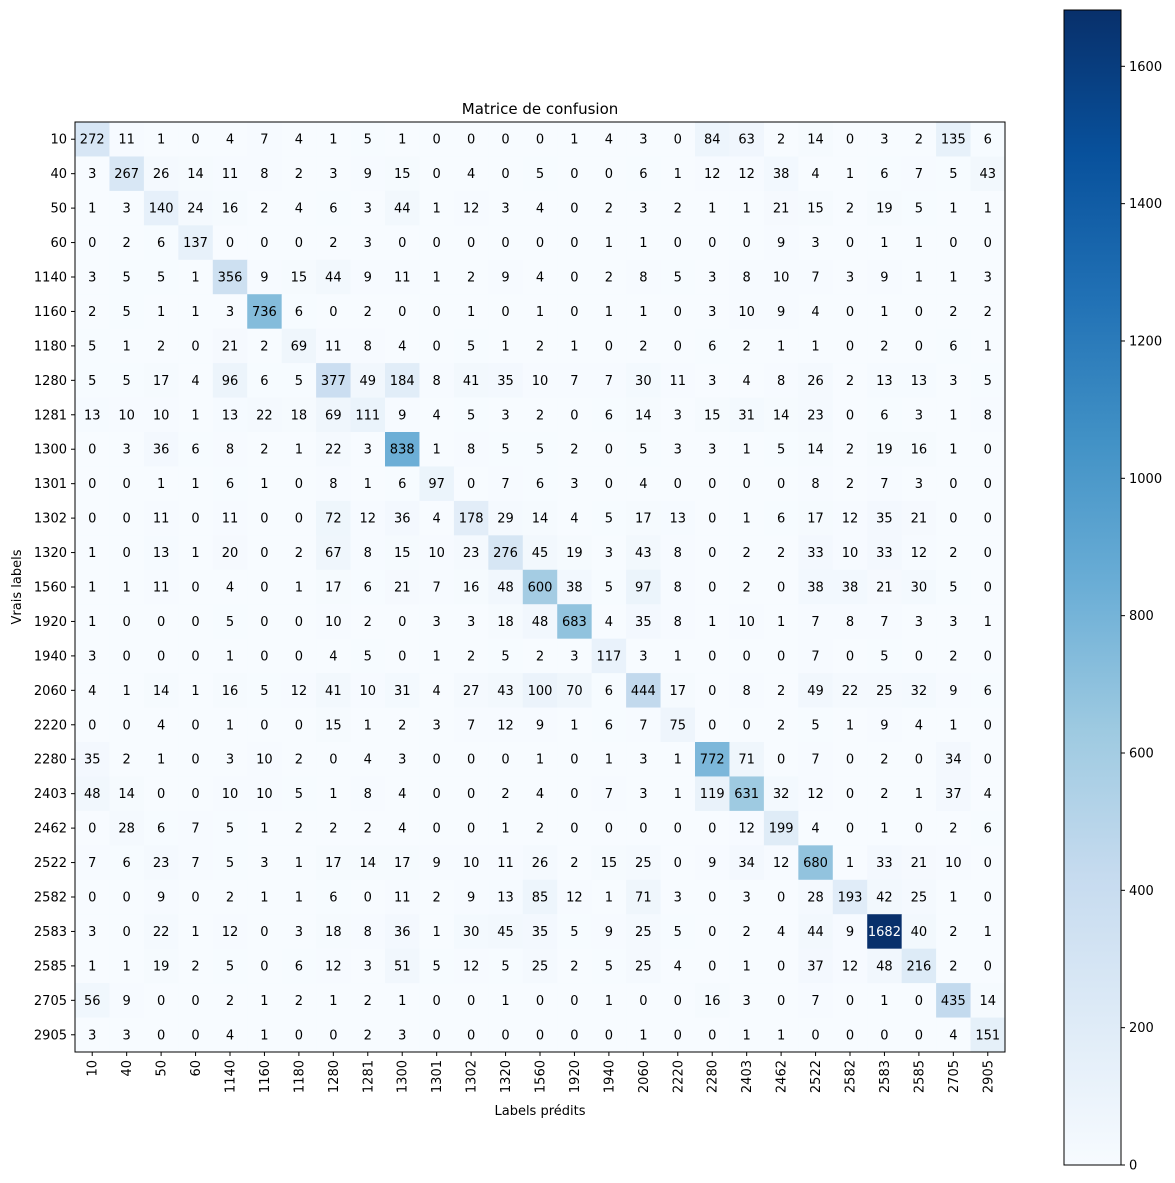  Describe the element at coordinates (299, 346) in the screenshot. I see `cell-value-label: 69` at that location.